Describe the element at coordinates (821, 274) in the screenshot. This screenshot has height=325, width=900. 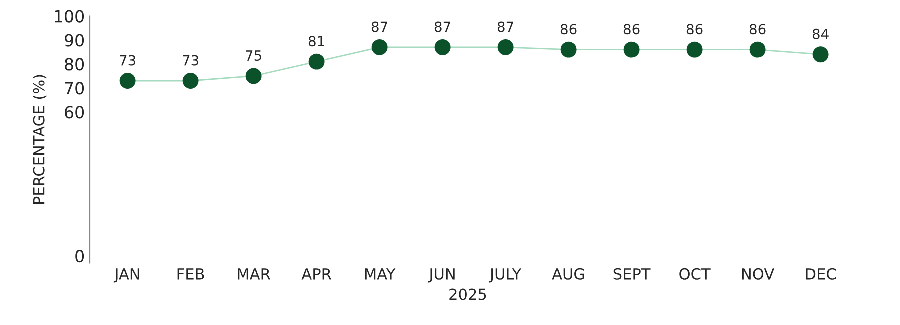
I see `x-tick-label: DEC` at that location.